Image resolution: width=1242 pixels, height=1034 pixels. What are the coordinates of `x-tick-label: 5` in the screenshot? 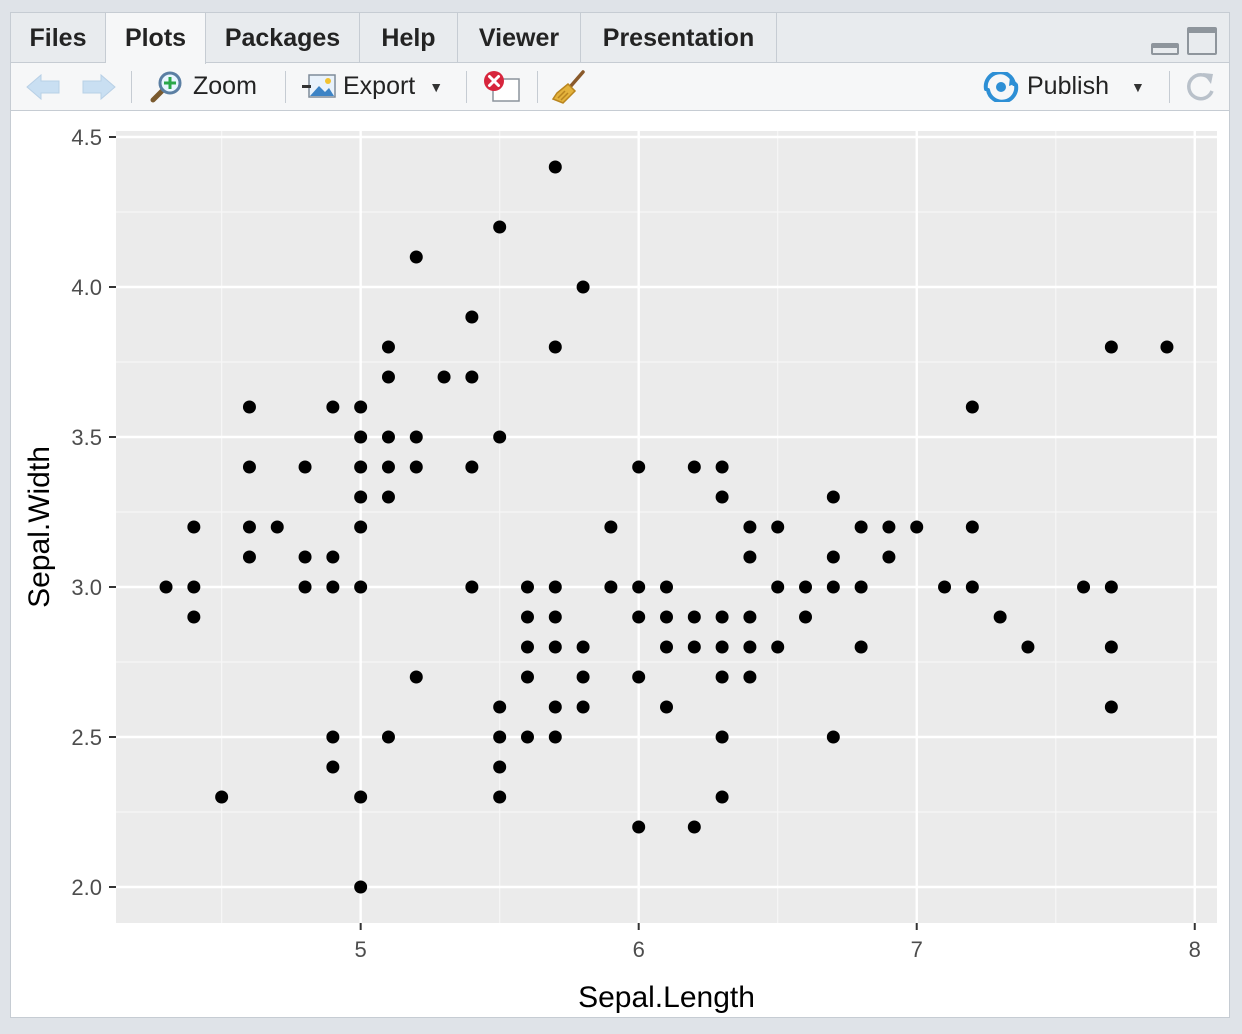 It's located at (361, 949).